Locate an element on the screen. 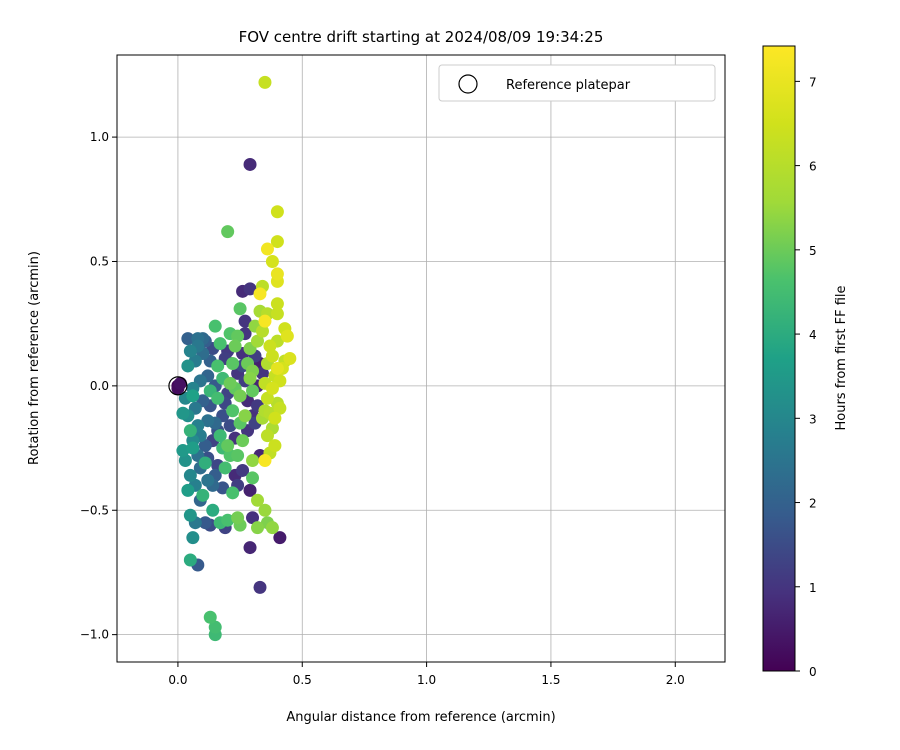 The height and width of the screenshot is (750, 900). colorbar-gradient is located at coordinates (779, 358).